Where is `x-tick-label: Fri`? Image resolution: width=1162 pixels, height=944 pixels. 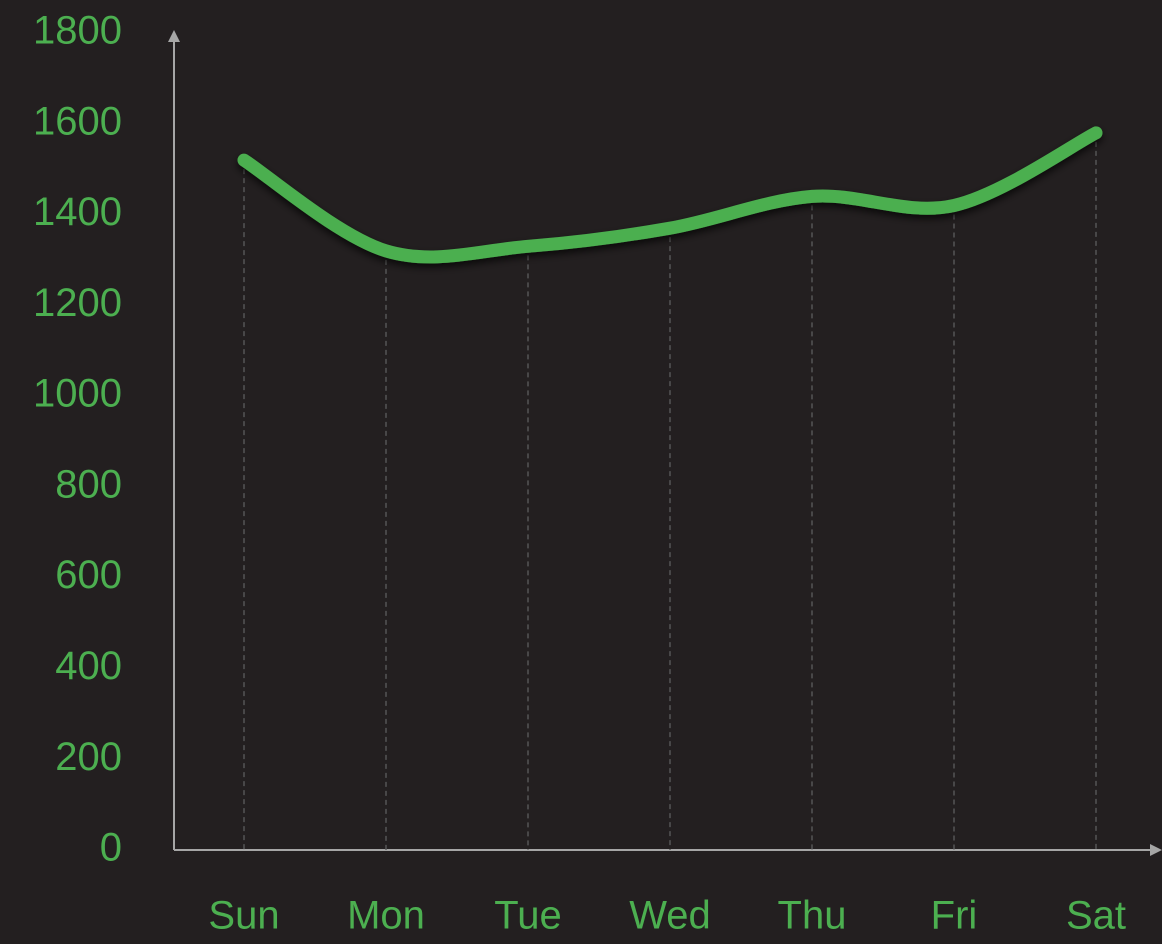
x-tick-label: Fri is located at coordinates (954, 916).